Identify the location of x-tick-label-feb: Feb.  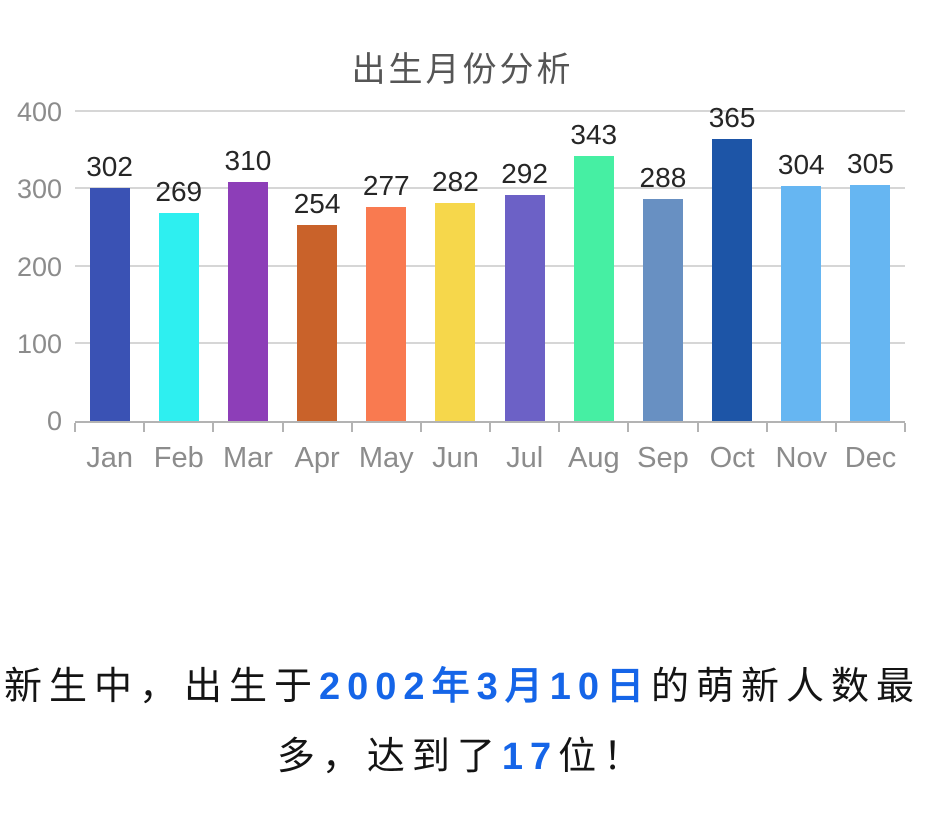
(178, 458).